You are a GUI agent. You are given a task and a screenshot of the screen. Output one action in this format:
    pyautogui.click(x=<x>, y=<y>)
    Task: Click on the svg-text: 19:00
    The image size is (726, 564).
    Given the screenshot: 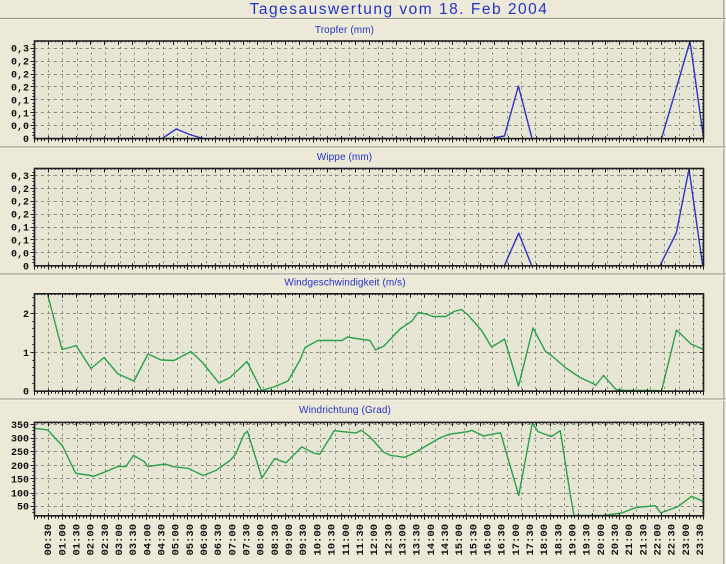 What is the action you would take?
    pyautogui.click(x=573, y=540)
    